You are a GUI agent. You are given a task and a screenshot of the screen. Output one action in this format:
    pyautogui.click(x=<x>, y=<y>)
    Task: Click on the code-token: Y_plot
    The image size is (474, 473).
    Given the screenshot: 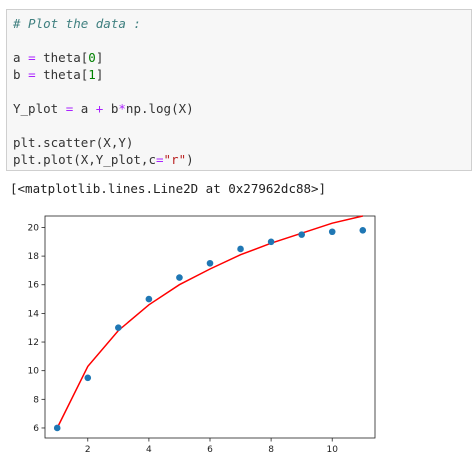 What is the action you would take?
    pyautogui.click(x=39, y=108)
    